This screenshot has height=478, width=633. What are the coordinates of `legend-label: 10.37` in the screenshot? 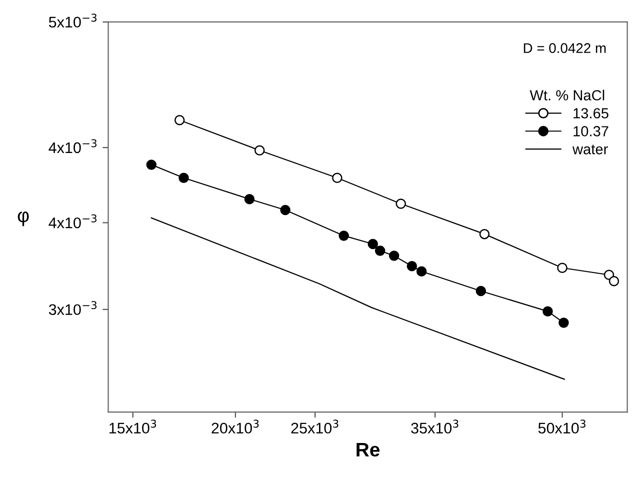 It's located at (591, 131).